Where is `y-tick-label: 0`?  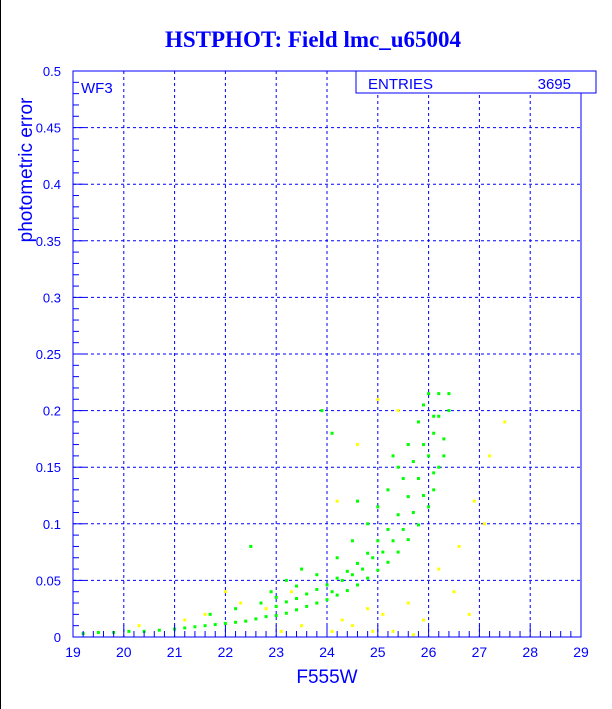 y-tick-label: 0 is located at coordinates (57, 637).